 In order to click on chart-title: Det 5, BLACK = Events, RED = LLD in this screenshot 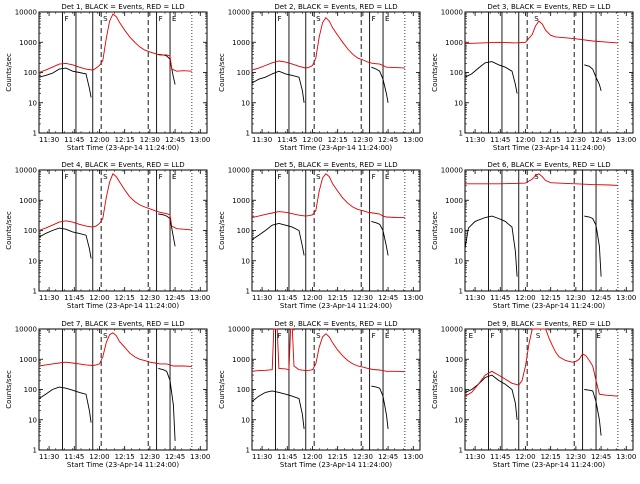, I will do `click(335, 165)`.